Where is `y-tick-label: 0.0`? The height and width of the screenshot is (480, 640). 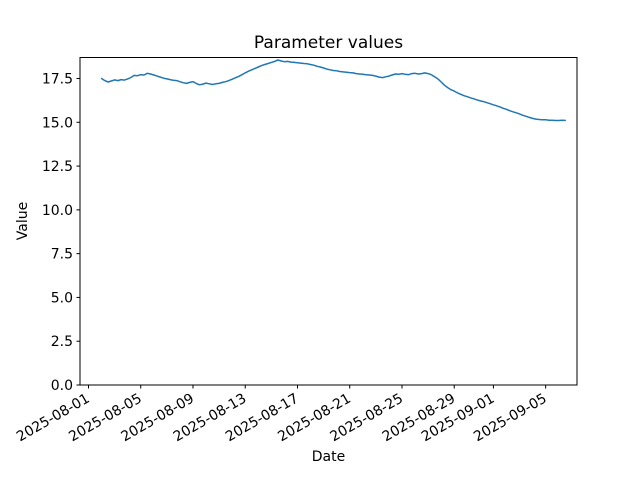
y-tick-label: 0.0 is located at coordinates (62, 386).